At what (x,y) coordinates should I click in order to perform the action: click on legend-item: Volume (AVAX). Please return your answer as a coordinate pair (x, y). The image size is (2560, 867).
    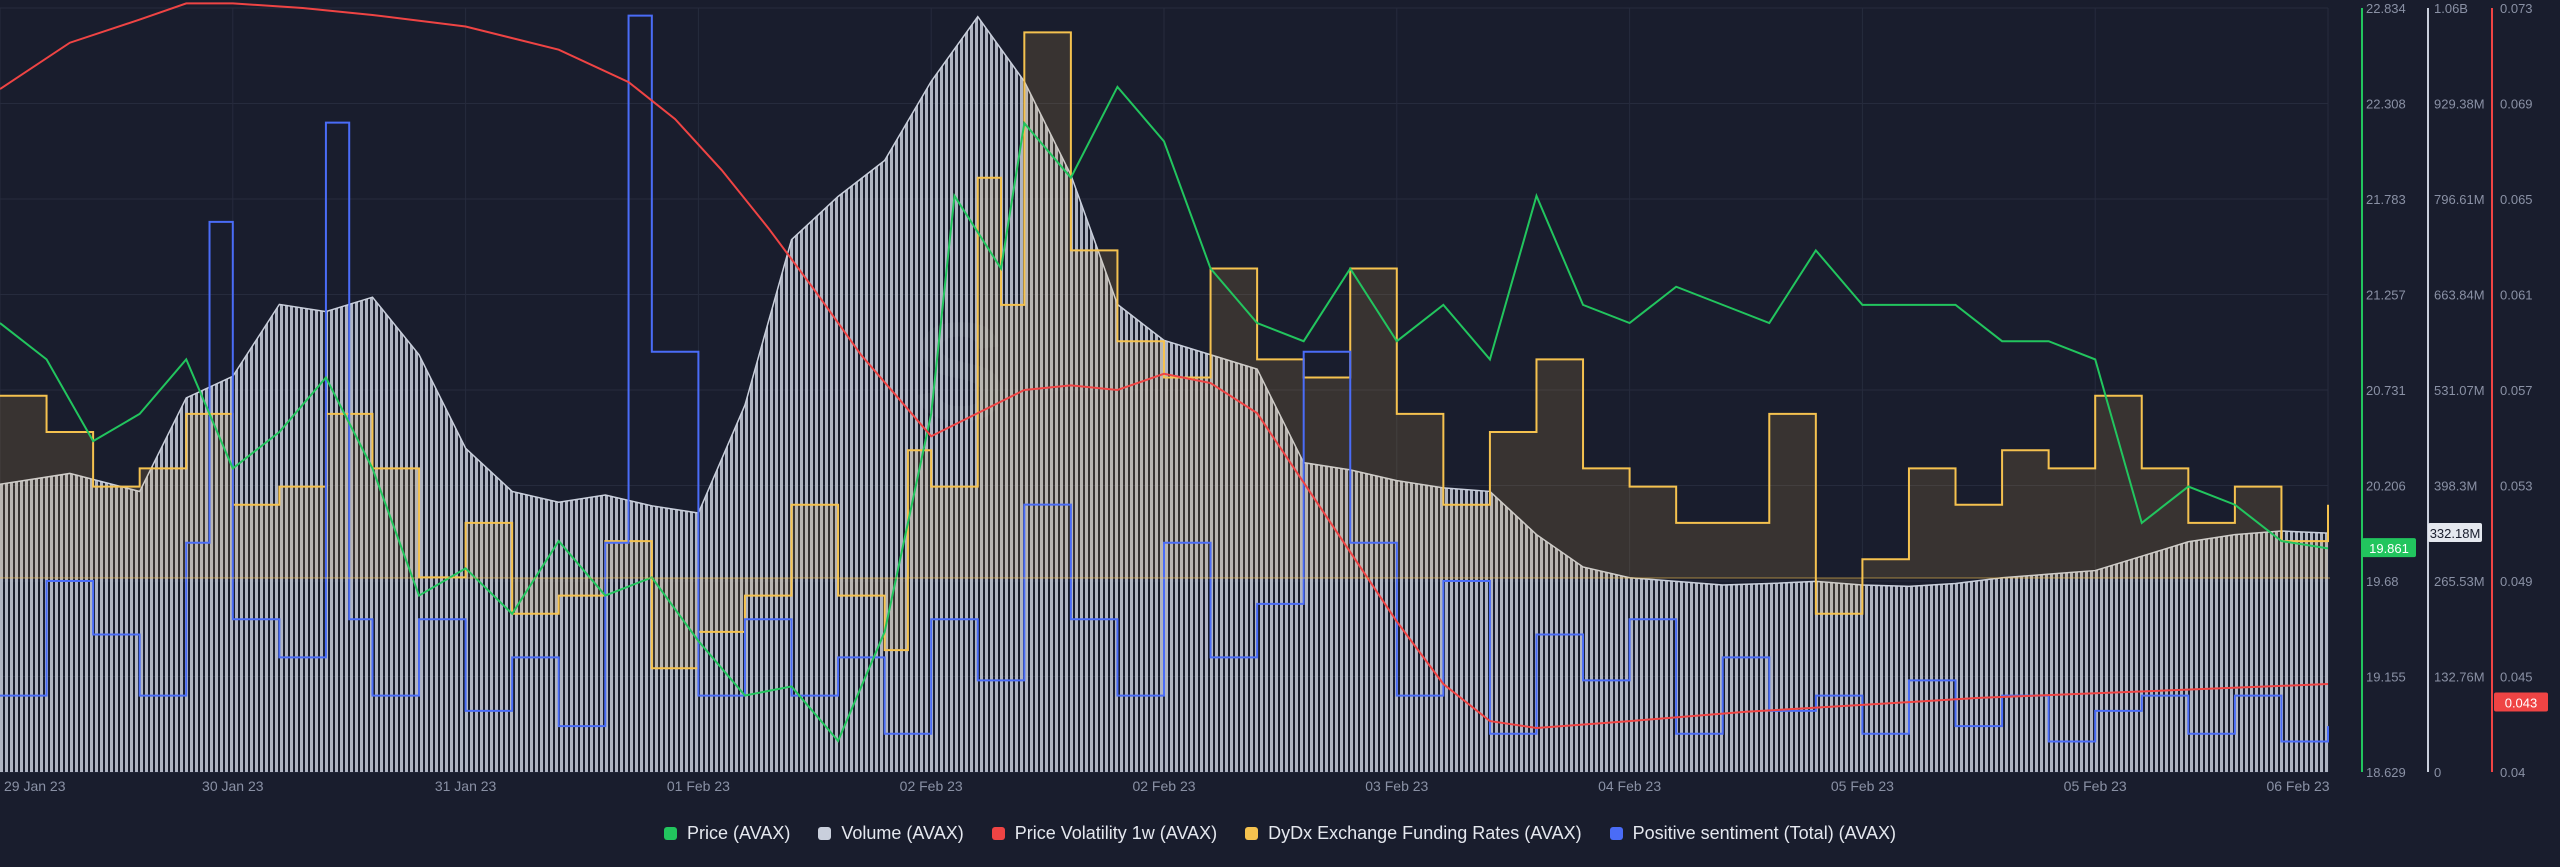
    Looking at the image, I should click on (891, 833).